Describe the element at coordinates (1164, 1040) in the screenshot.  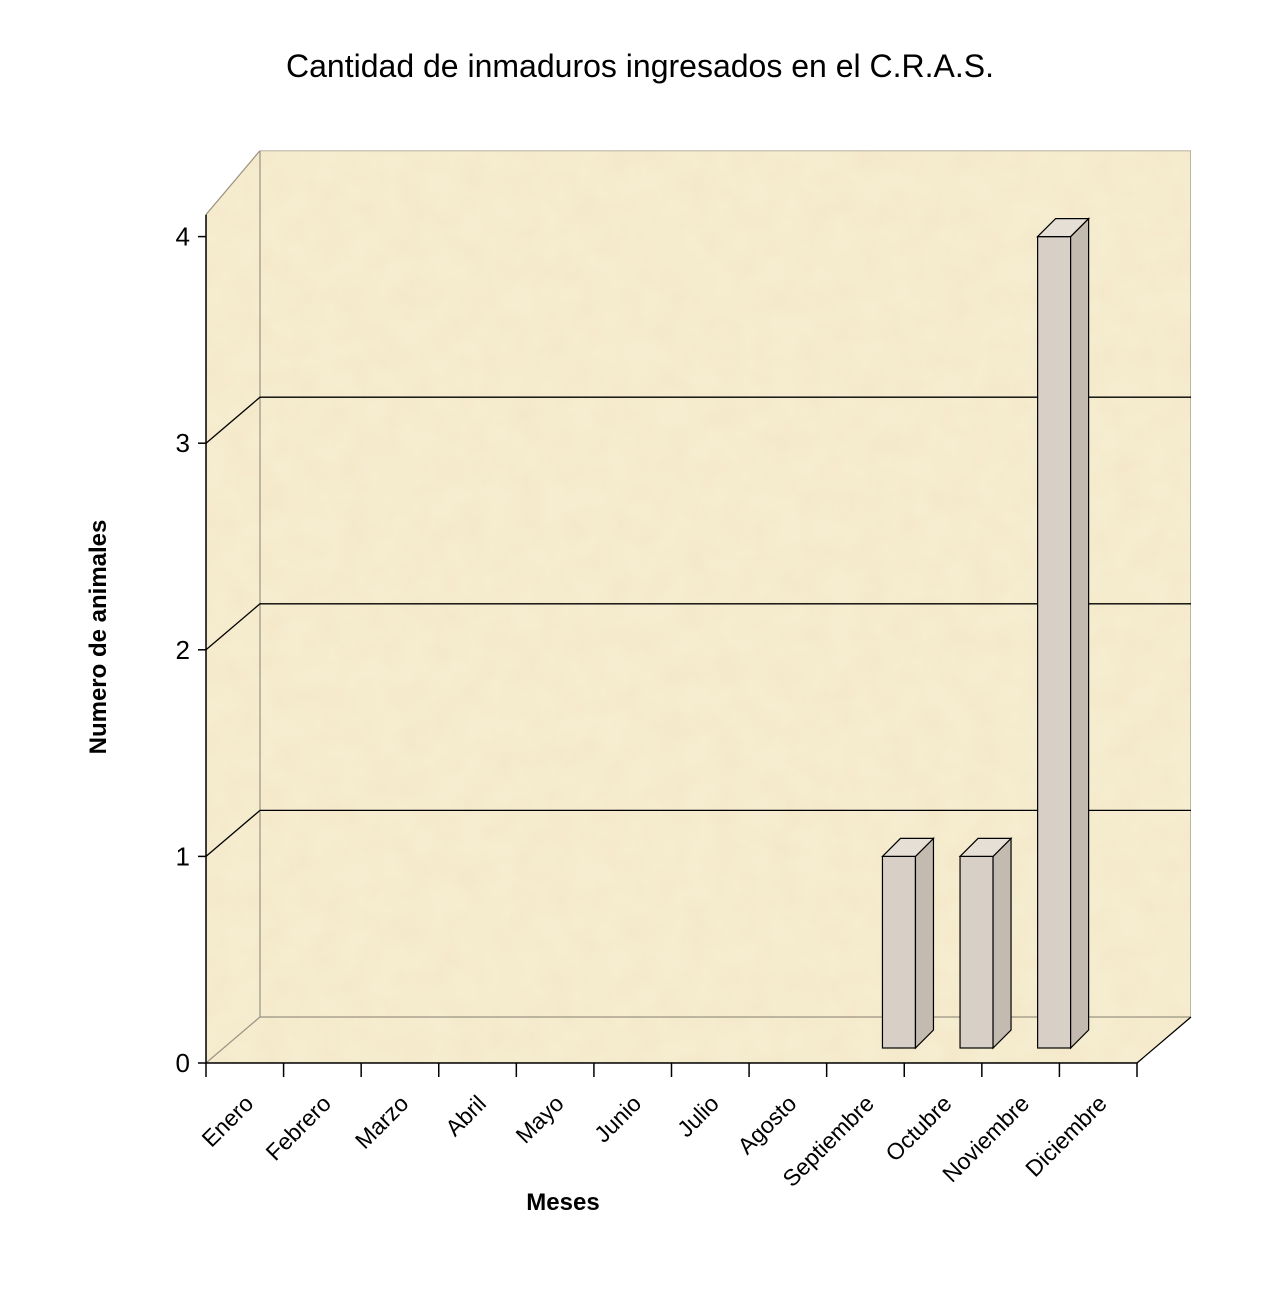
I see `floor-edge` at that location.